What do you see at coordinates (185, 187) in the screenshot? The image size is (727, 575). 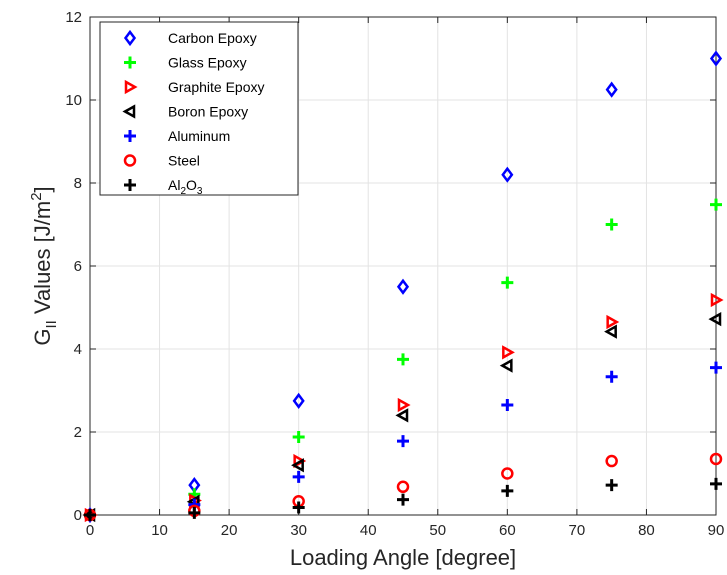 I see `legend-label-6: Al2O3` at bounding box center [185, 187].